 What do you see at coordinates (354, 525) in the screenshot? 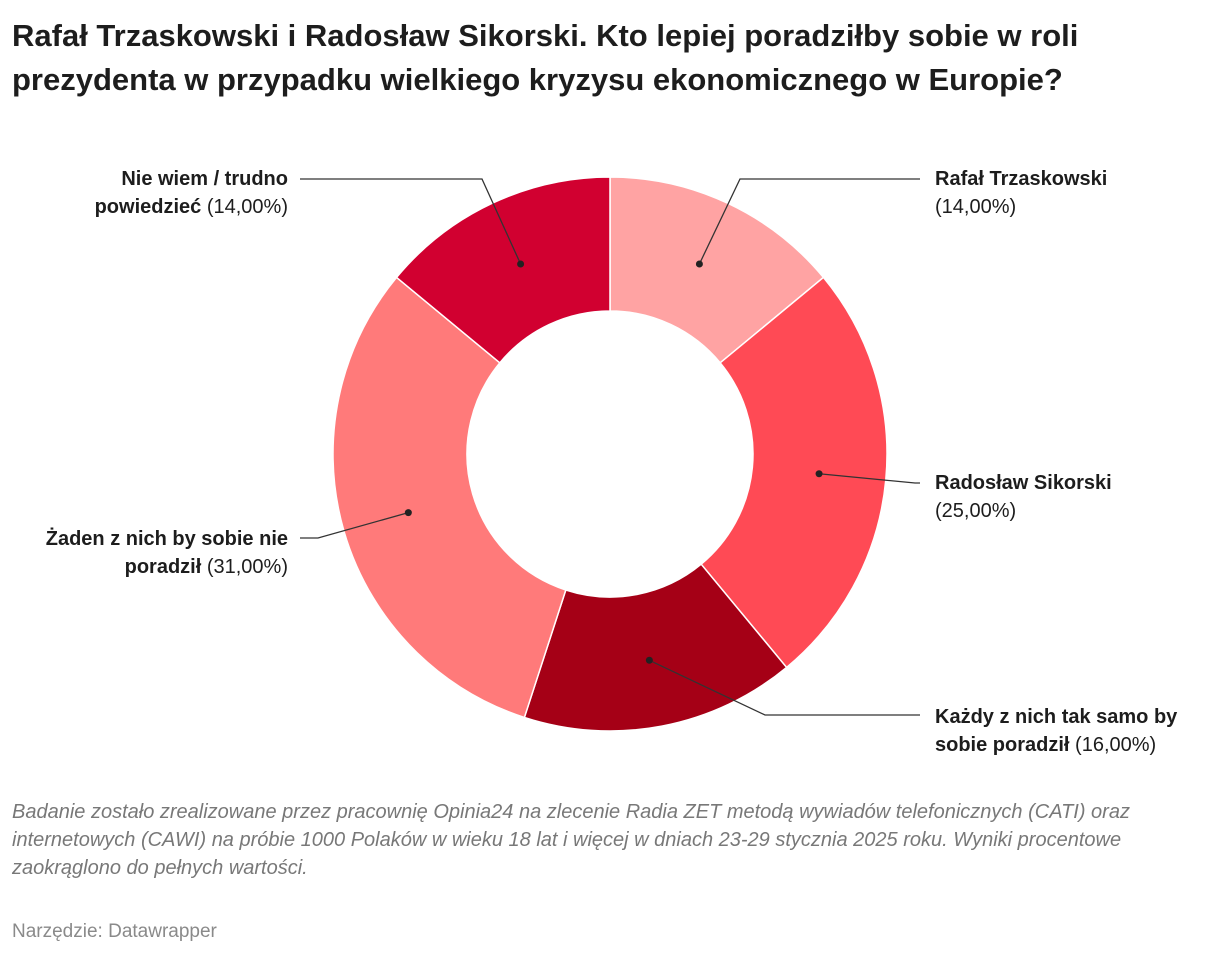
I see `leader-line-zaden` at bounding box center [354, 525].